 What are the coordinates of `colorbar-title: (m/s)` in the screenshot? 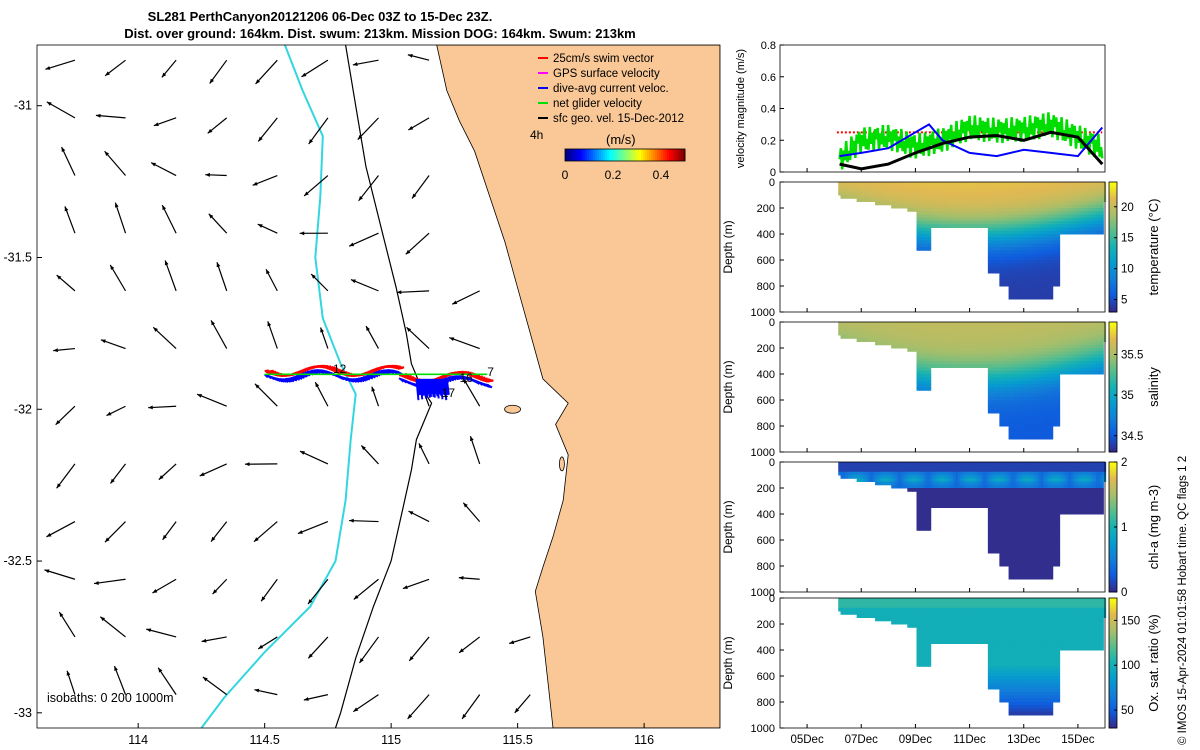 It's located at (621, 139).